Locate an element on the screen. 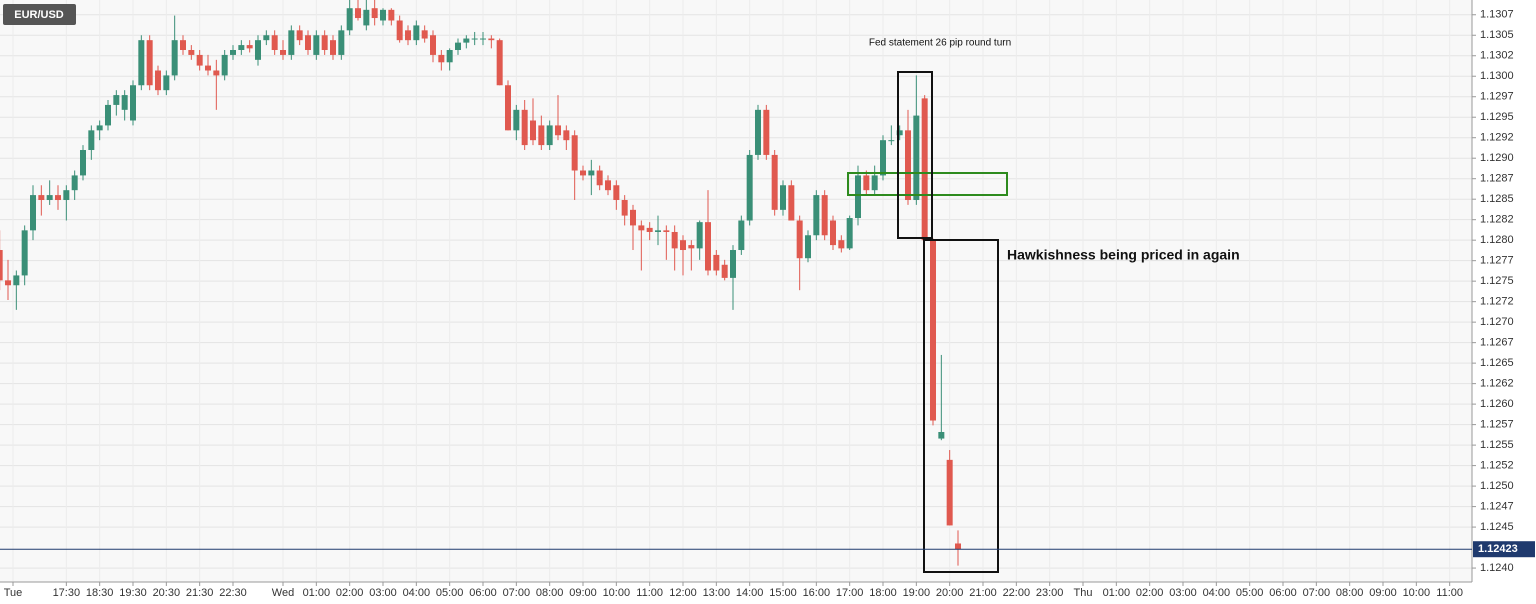  x-tick-label: 17:00 is located at coordinates (850, 593).